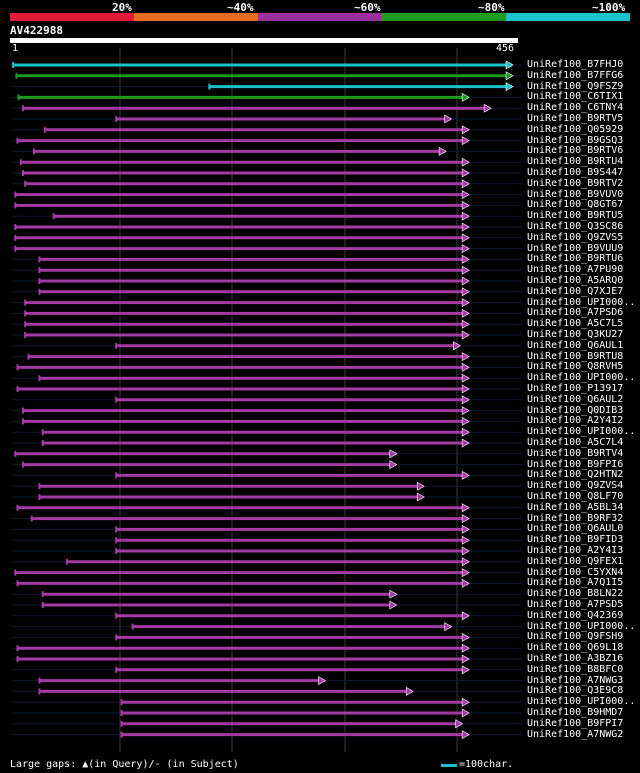 Image resolution: width=640 pixels, height=773 pixels. Describe the element at coordinates (575, 604) in the screenshot. I see `hit-label: UniRef100_A7PSD5` at that location.